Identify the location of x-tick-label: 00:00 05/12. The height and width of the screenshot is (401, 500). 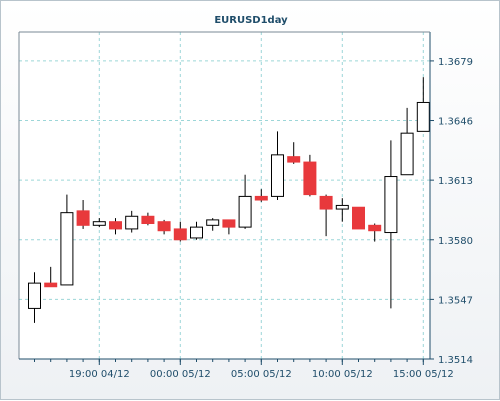
(180, 374).